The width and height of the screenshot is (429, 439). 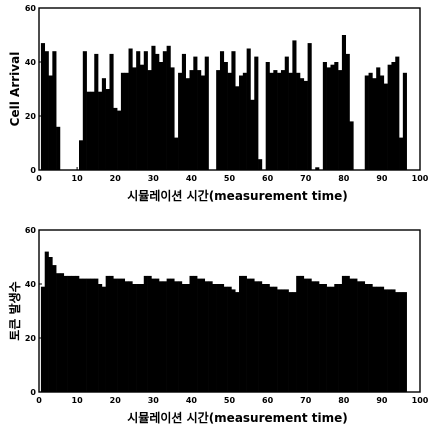 What do you see at coordinates (237, 417) in the screenshot?
I see `x-axis-label-token-count: 시뮬레이션 시간(measurement time)` at bounding box center [237, 417].